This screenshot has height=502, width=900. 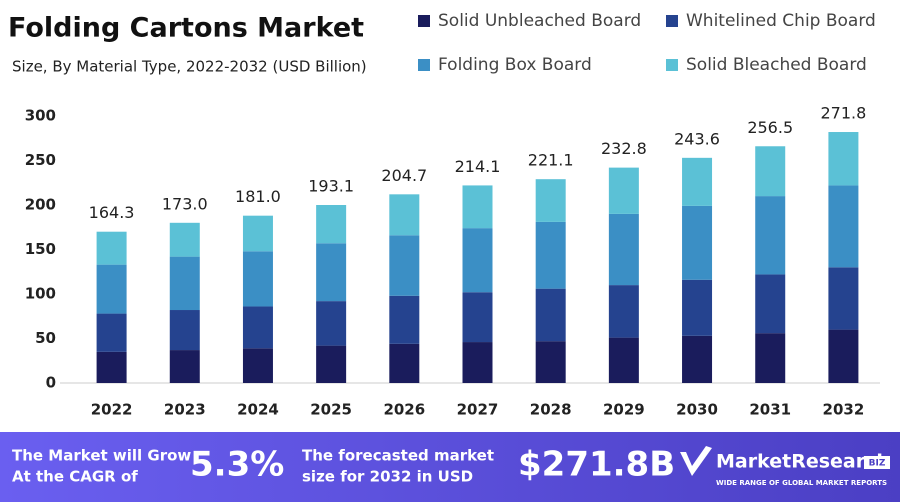 What do you see at coordinates (51, 383) in the screenshot?
I see `y-tick-label: 0` at bounding box center [51, 383].